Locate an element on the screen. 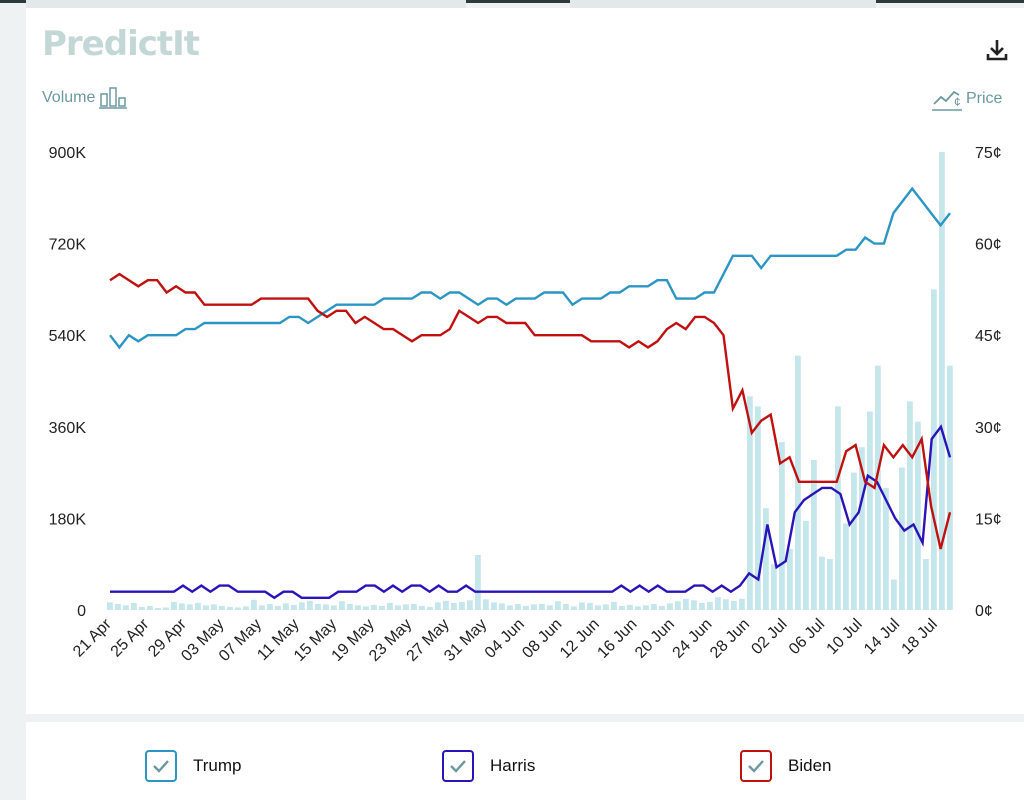 The image size is (1024, 800). x-tick-label: 12 Jun is located at coordinates (580, 639).